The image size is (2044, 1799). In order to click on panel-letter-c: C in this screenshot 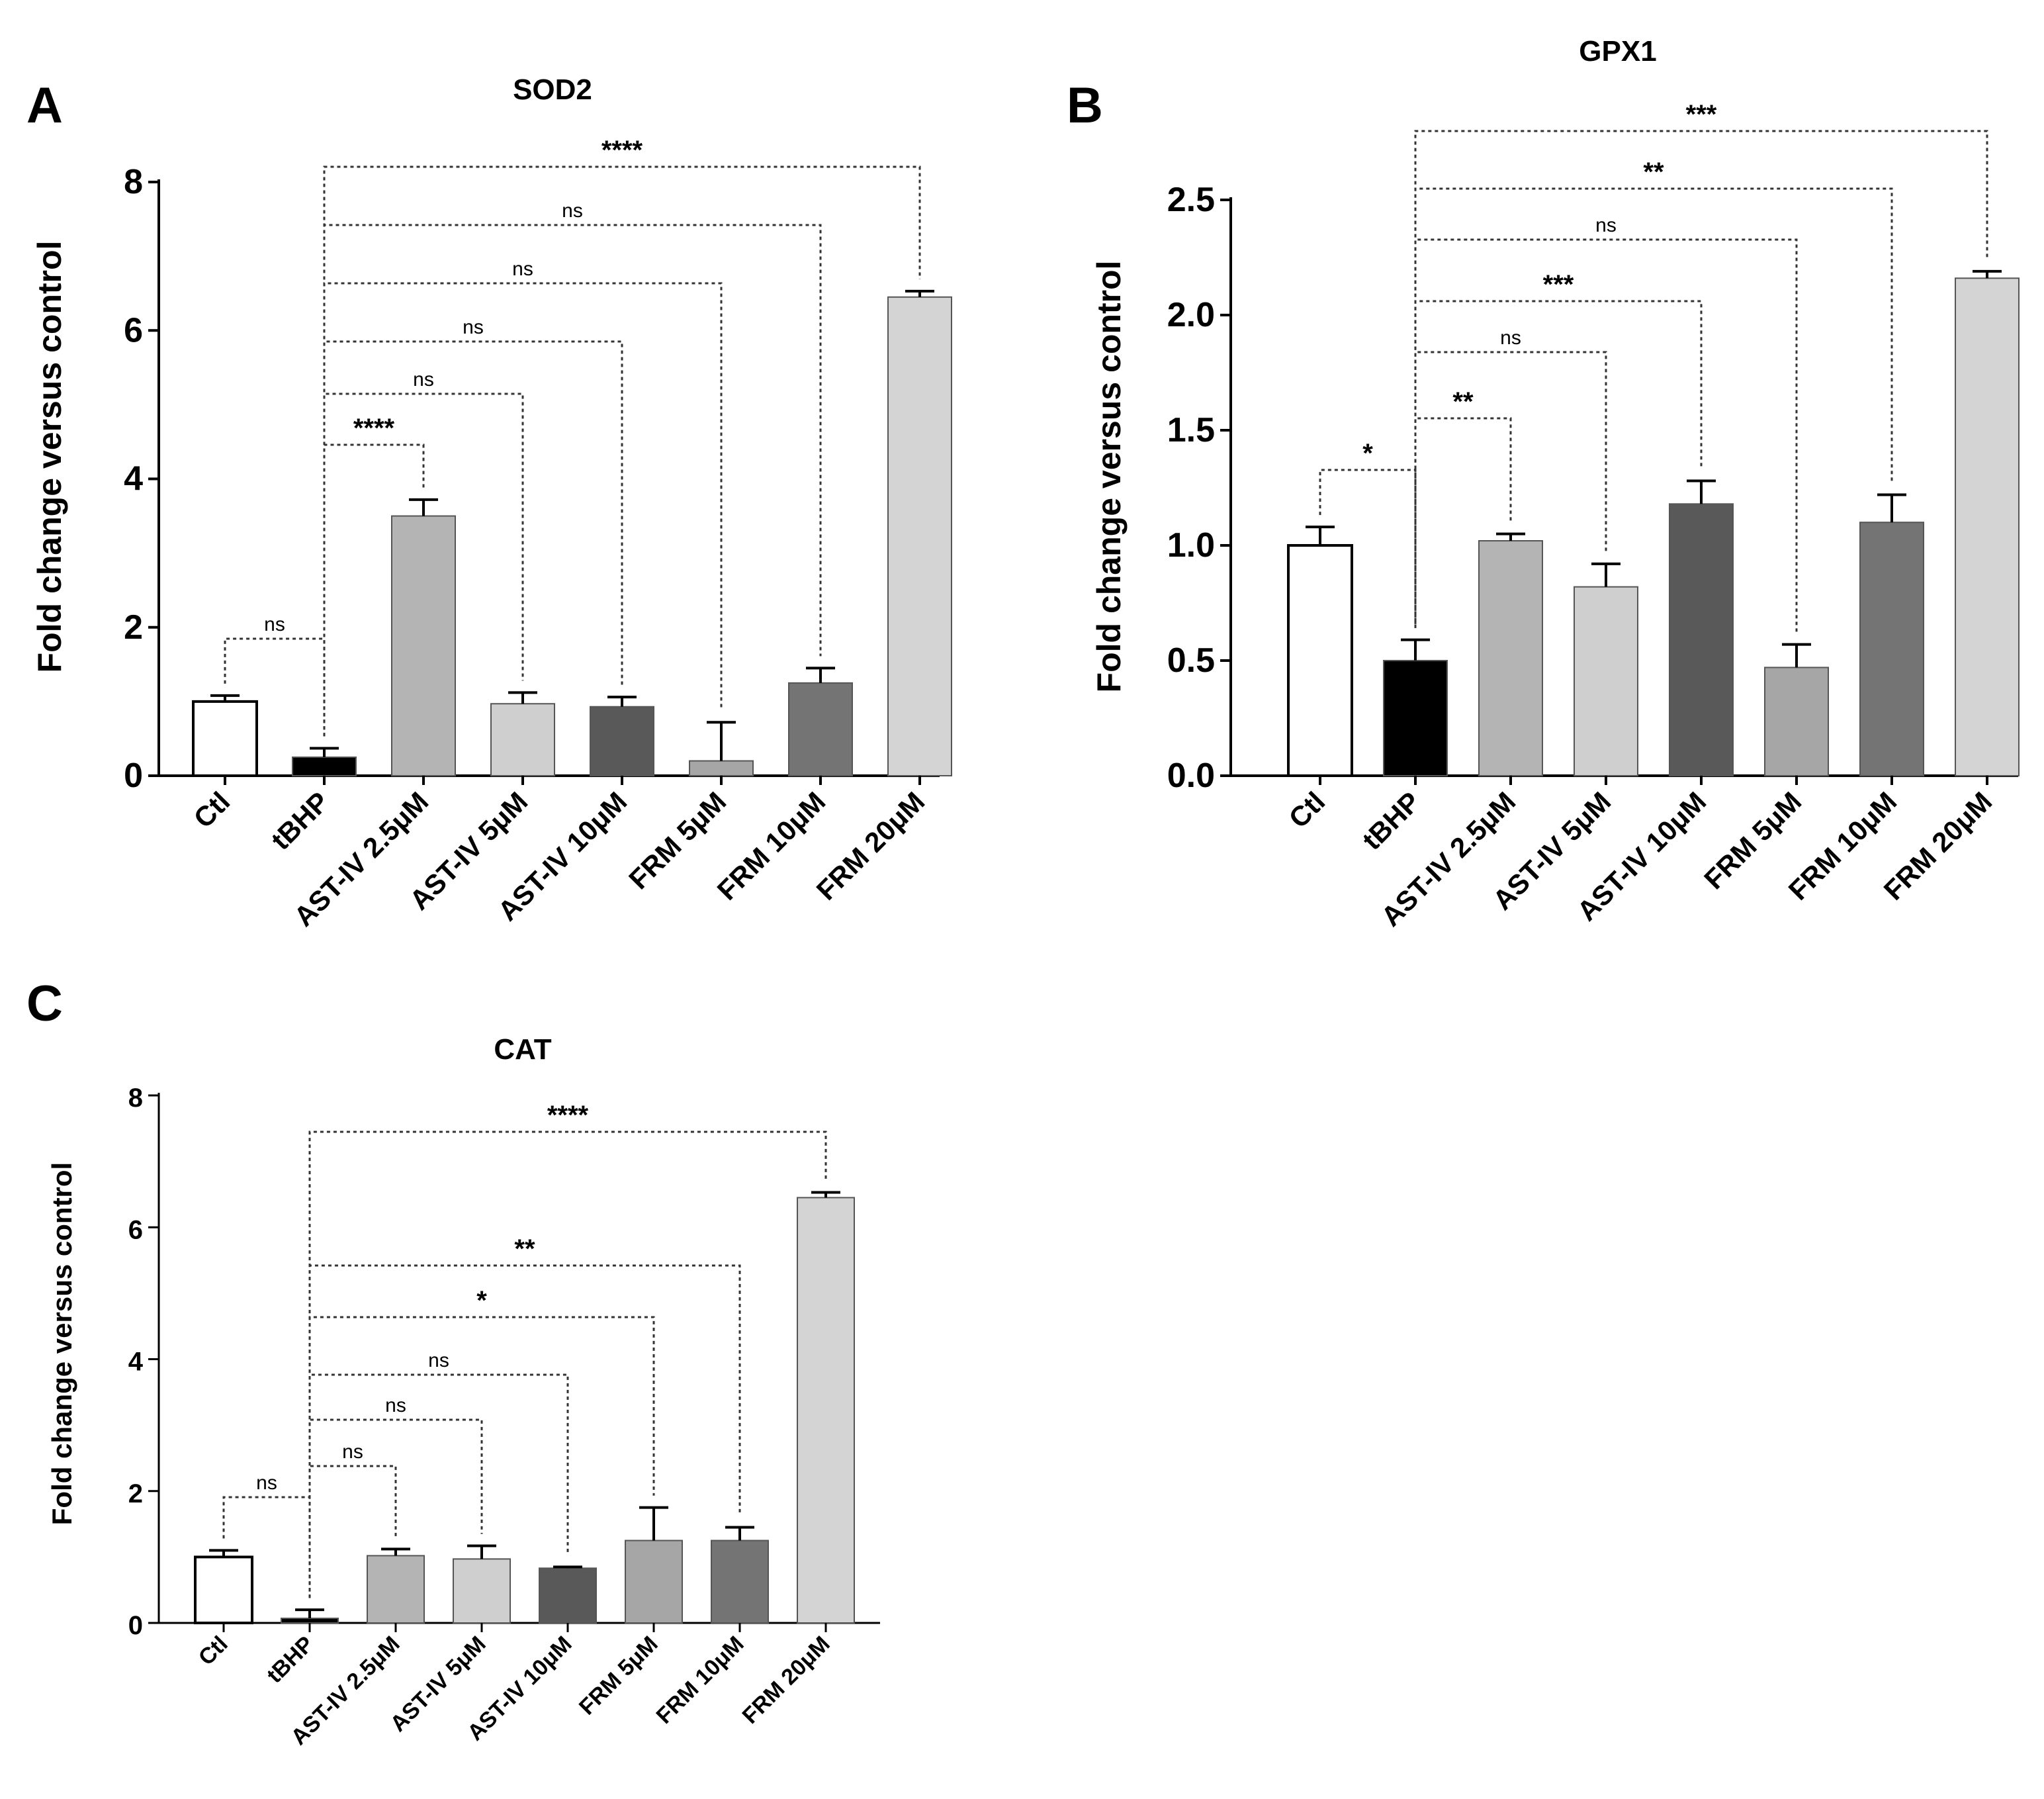, I will do `click(44, 1004)`.